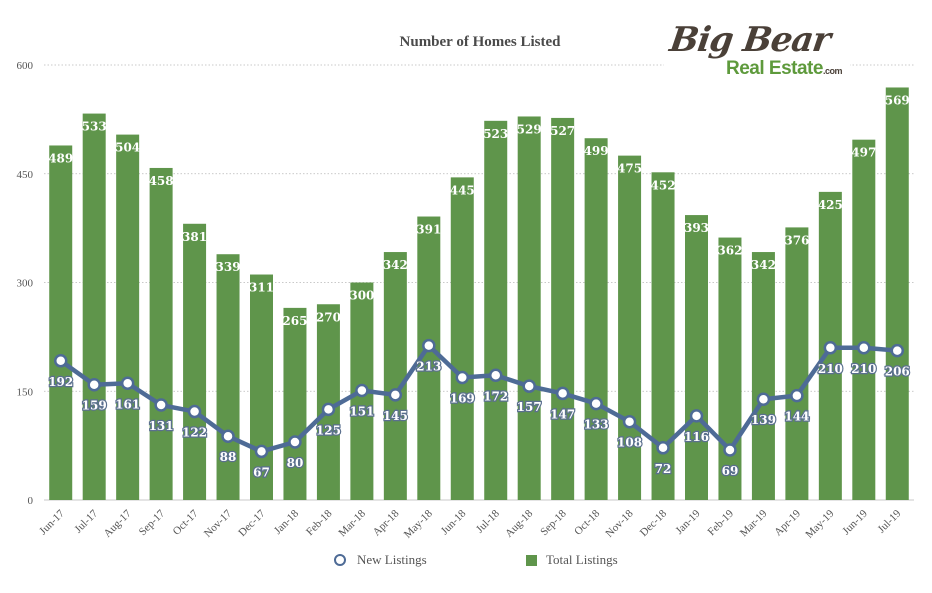  What do you see at coordinates (218, 523) in the screenshot?
I see `x-tick-label: Nov-17` at bounding box center [218, 523].